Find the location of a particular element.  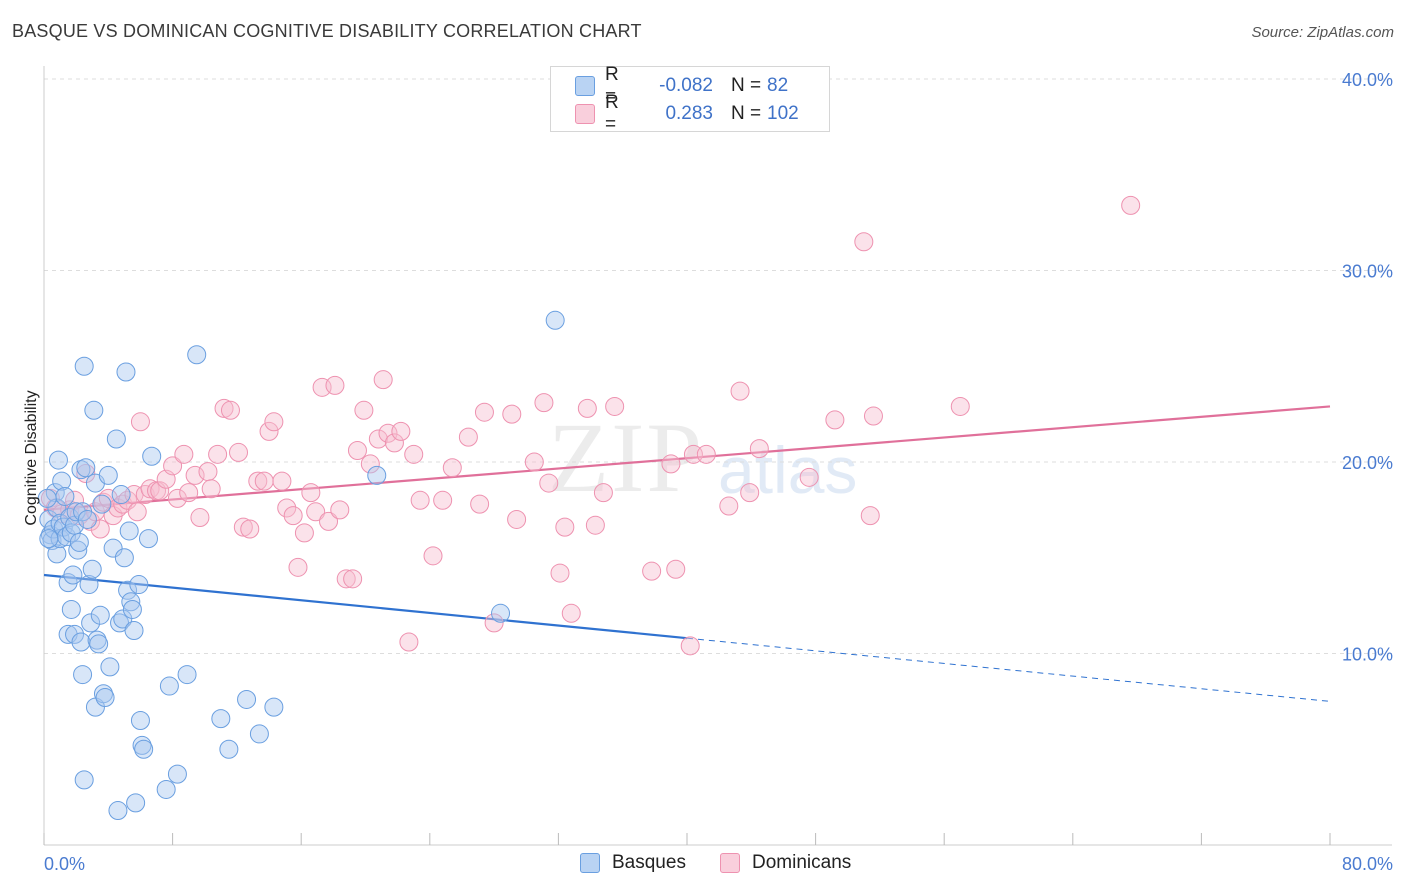

y-tick-label: 40.0% is located at coordinates (1367, 80).